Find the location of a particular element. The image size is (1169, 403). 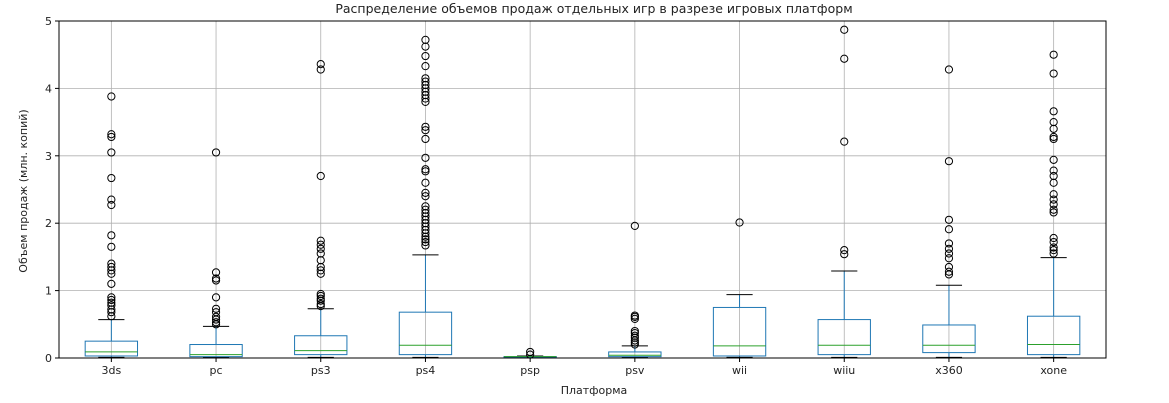

x-tick-label: x360 is located at coordinates (949, 370).